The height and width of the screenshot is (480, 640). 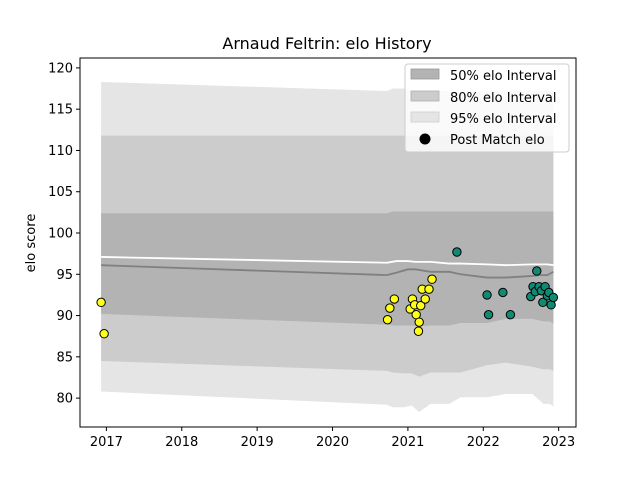 I want to click on y-tick-label: 95, so click(x=64, y=275).